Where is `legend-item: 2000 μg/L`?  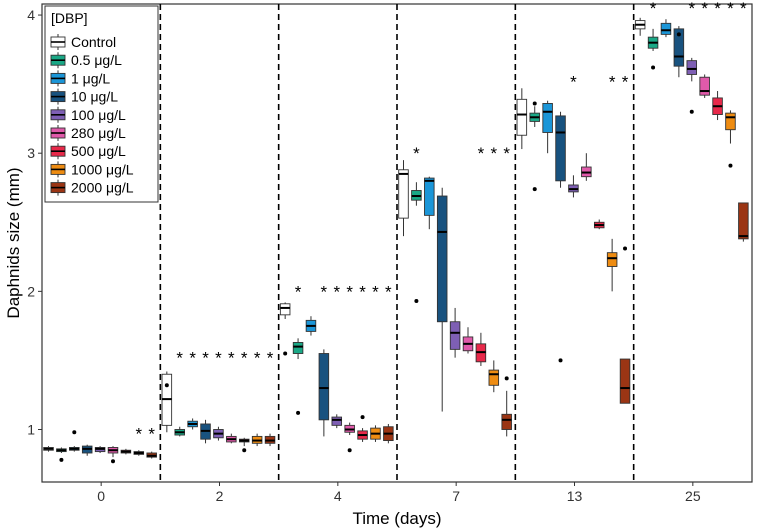 legend-item: 2000 μg/L is located at coordinates (92, 187).